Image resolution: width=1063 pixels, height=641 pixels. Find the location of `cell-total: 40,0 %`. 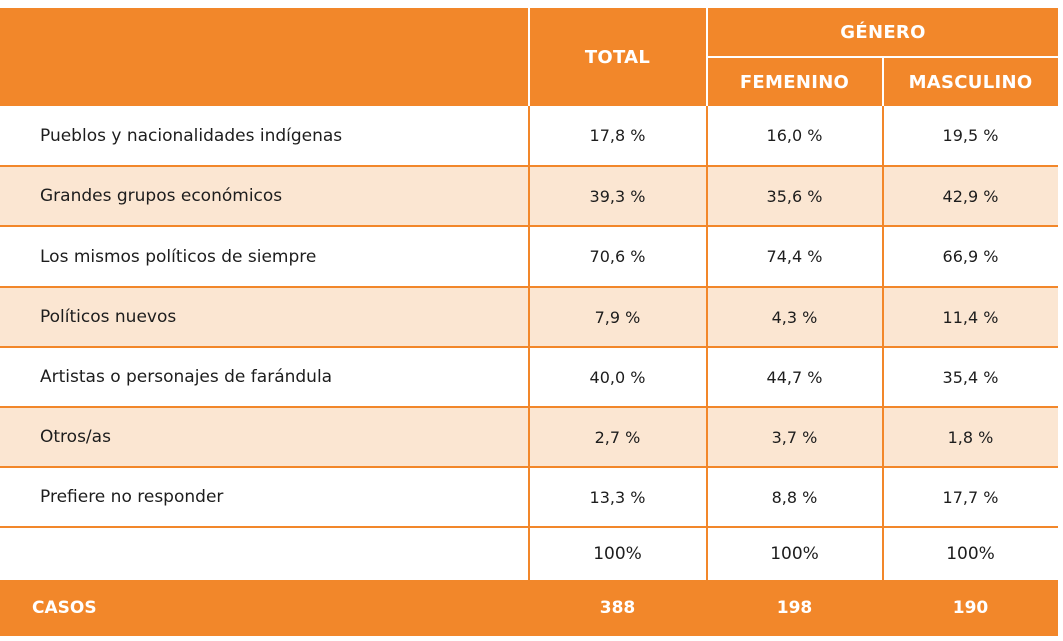

cell-total: 40,0 % is located at coordinates (617, 377).